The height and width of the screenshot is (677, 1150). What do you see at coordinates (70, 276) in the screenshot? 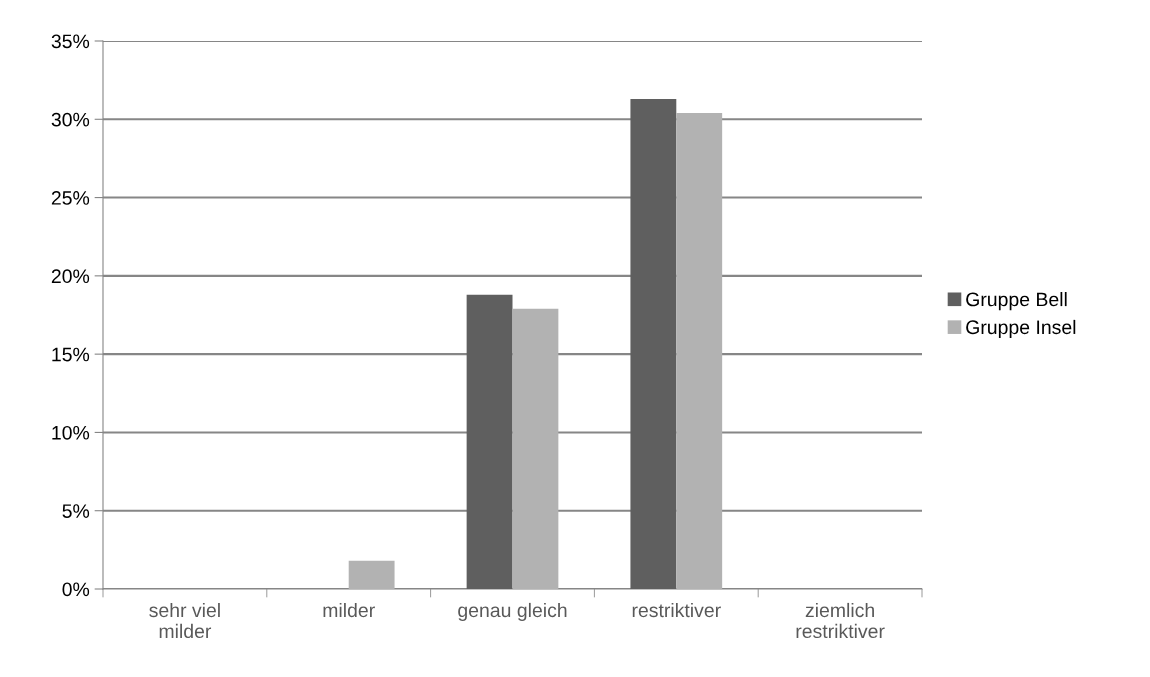
I see `y-tick-label: 20%` at bounding box center [70, 276].